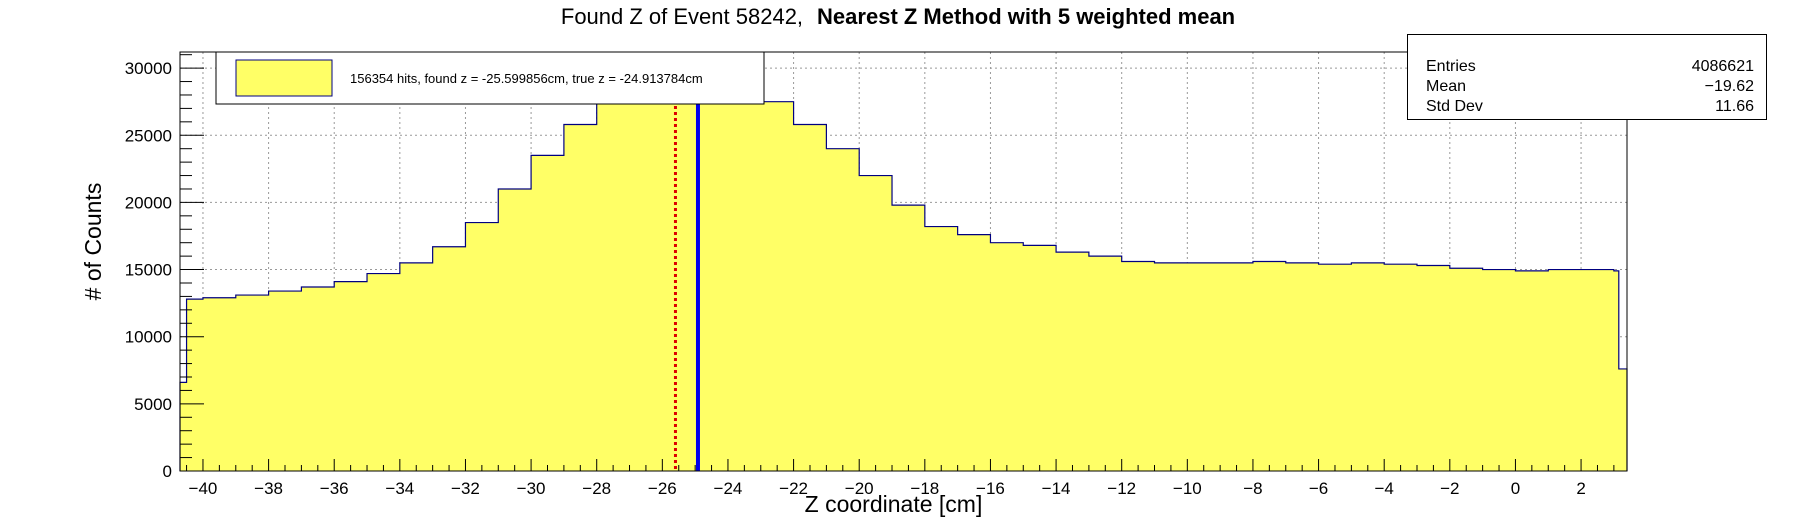 The width and height of the screenshot is (1796, 522). I want to click on x-tick-label: −38, so click(268, 488).